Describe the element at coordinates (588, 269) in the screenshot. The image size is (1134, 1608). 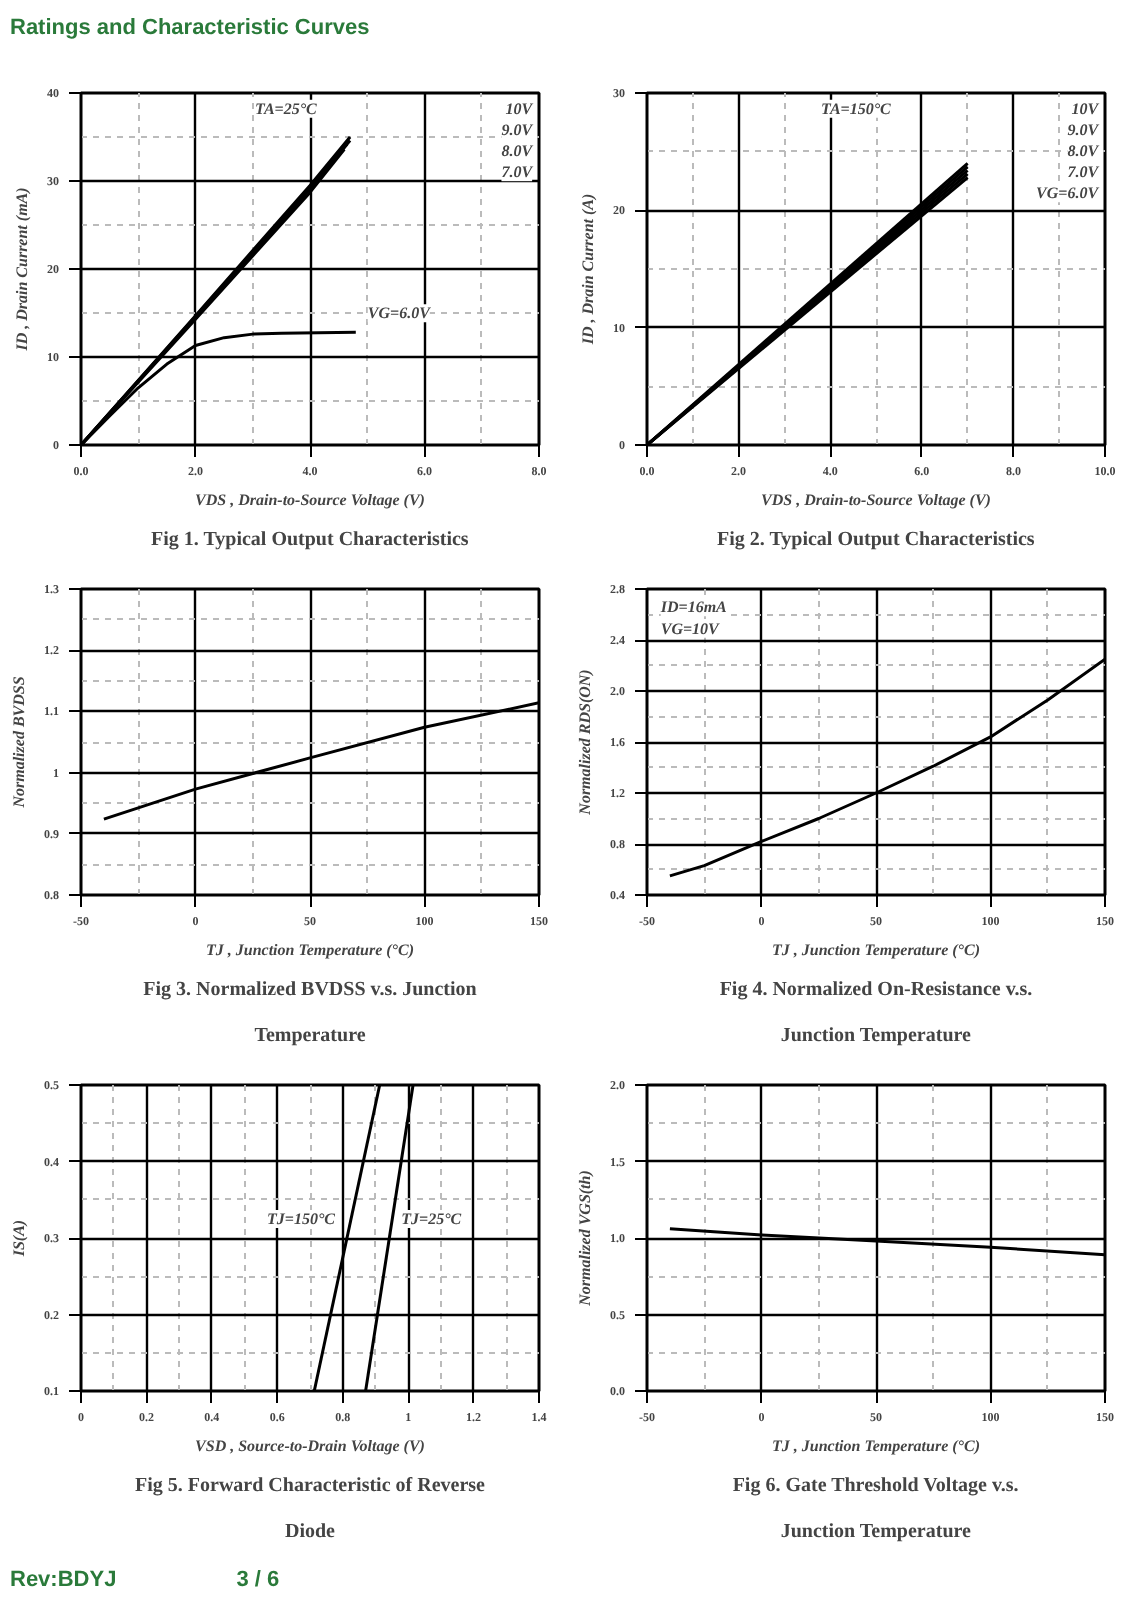
I see `y-axis-title: ID , Drain Current (A)` at that location.